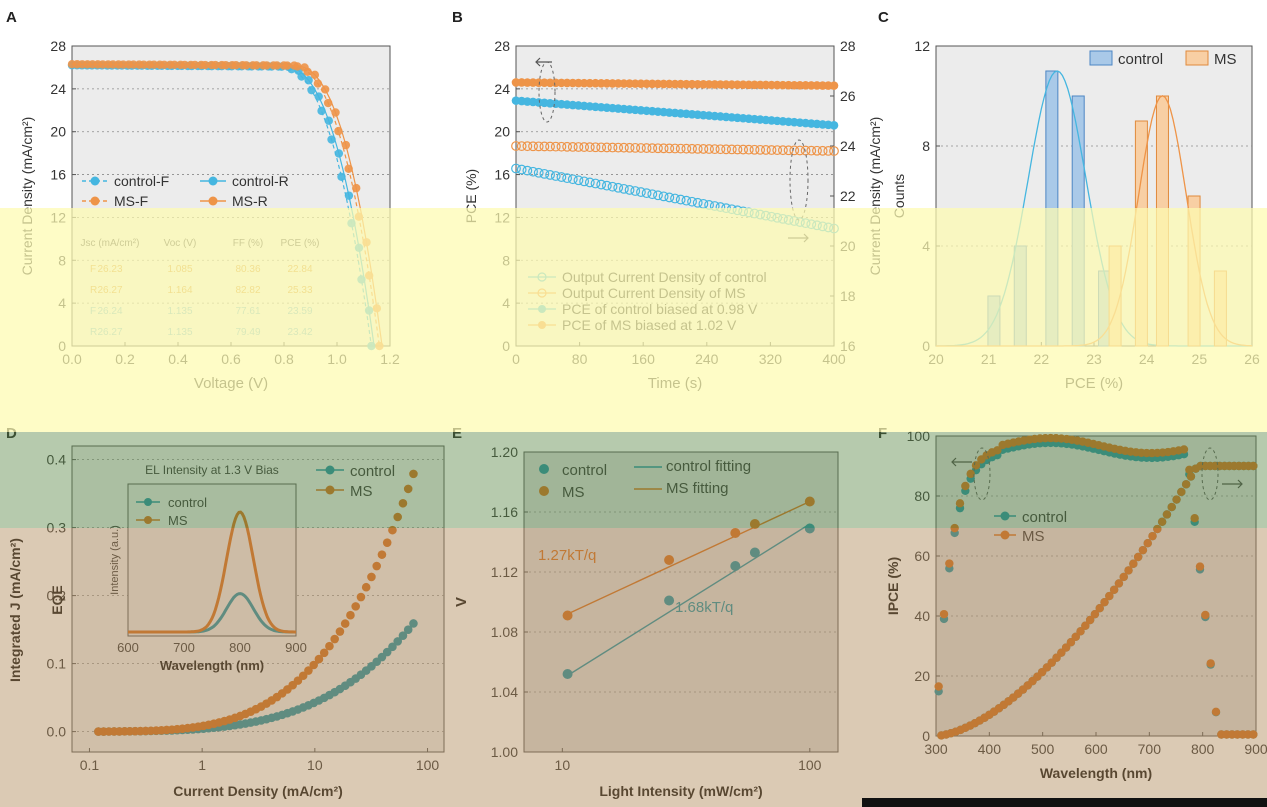 The image size is (1267, 807). What do you see at coordinates (584, 470) in the screenshot?
I see `panel-e-legend-control: control` at bounding box center [584, 470].